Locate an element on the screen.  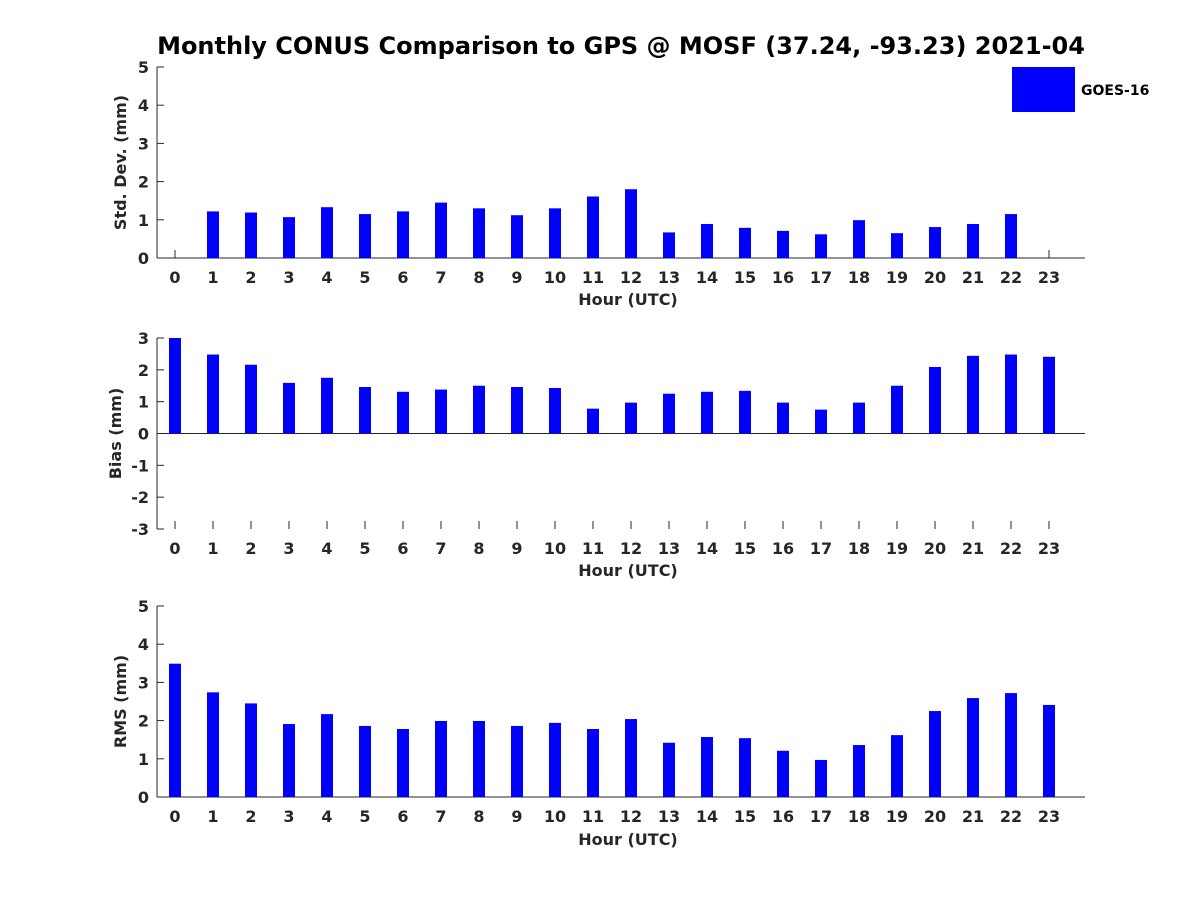
rms-x-tick-label: 23 is located at coordinates (1049, 816).